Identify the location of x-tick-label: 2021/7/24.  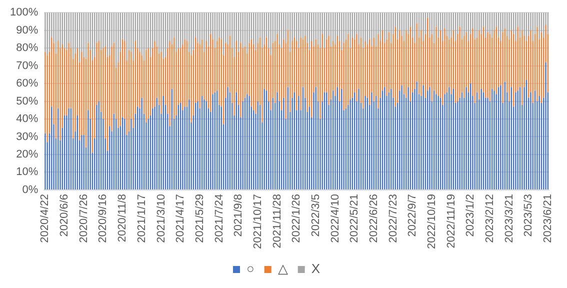
(219, 218).